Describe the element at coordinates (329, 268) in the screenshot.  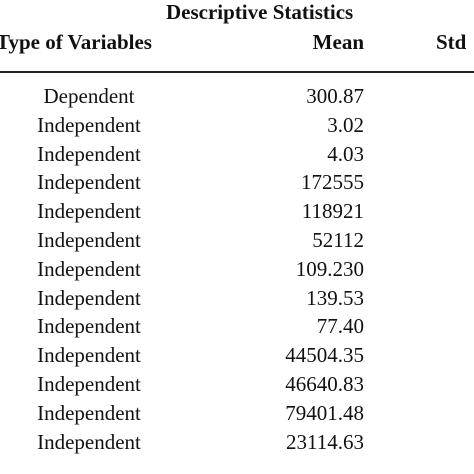
I see `mean-cell: 109.230` at that location.